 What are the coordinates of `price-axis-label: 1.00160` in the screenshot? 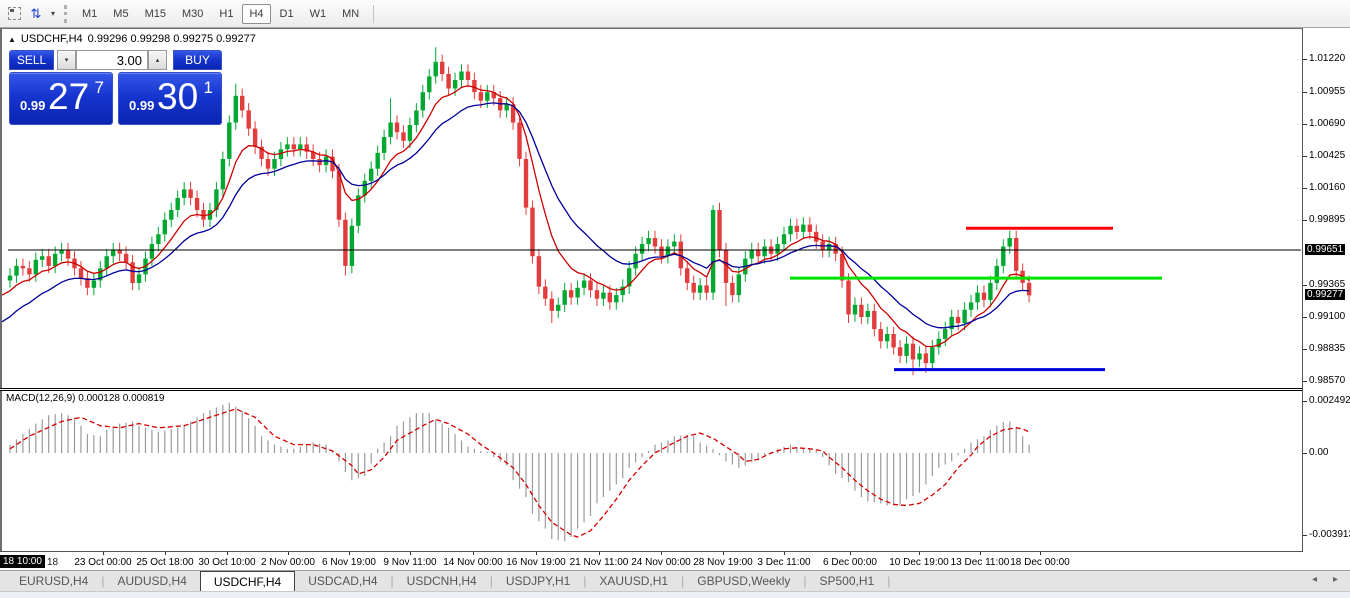 It's located at (1327, 188).